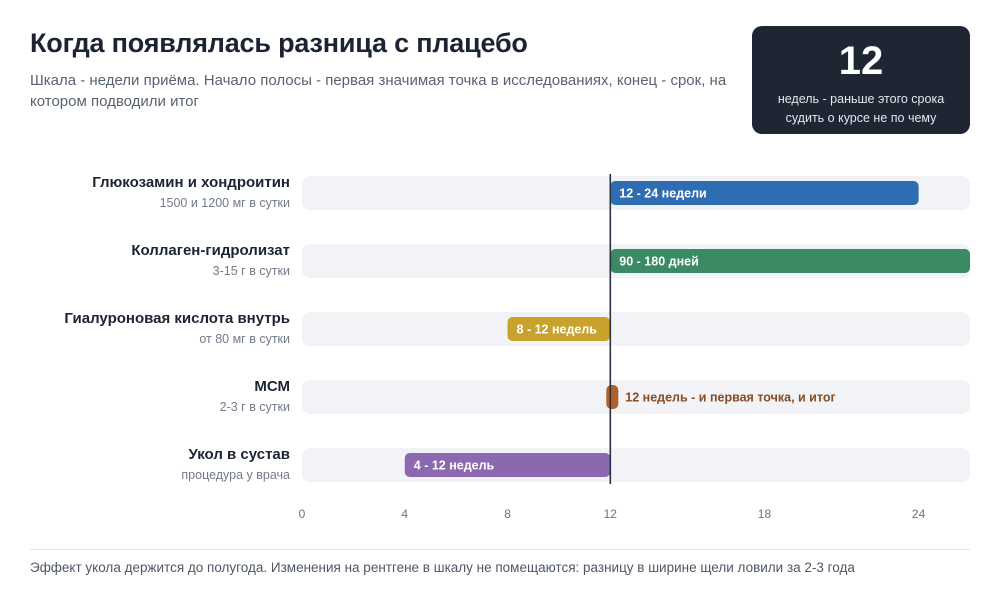 The height and width of the screenshot is (600, 1000). What do you see at coordinates (658, 262) in the screenshot?
I see `bar-value-label: 90 - 180 дней` at bounding box center [658, 262].